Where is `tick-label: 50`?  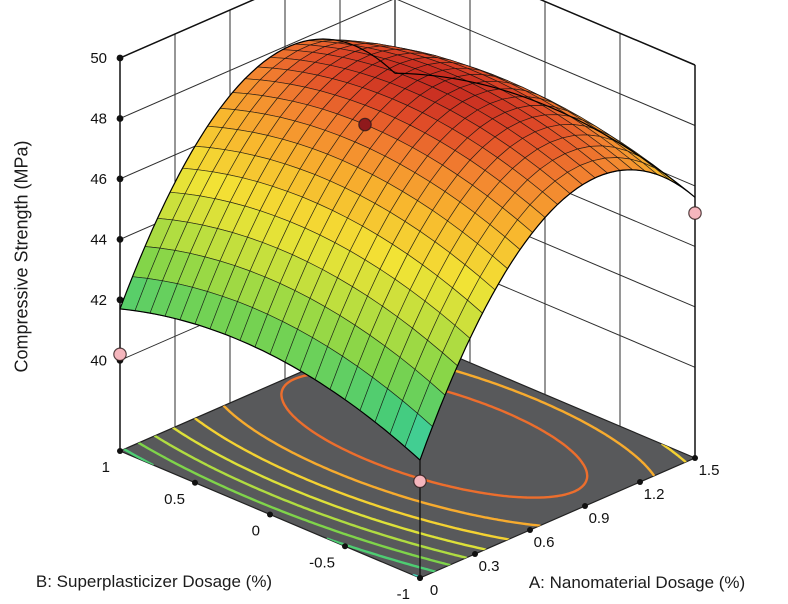
tick-label: 50 is located at coordinates (98, 58).